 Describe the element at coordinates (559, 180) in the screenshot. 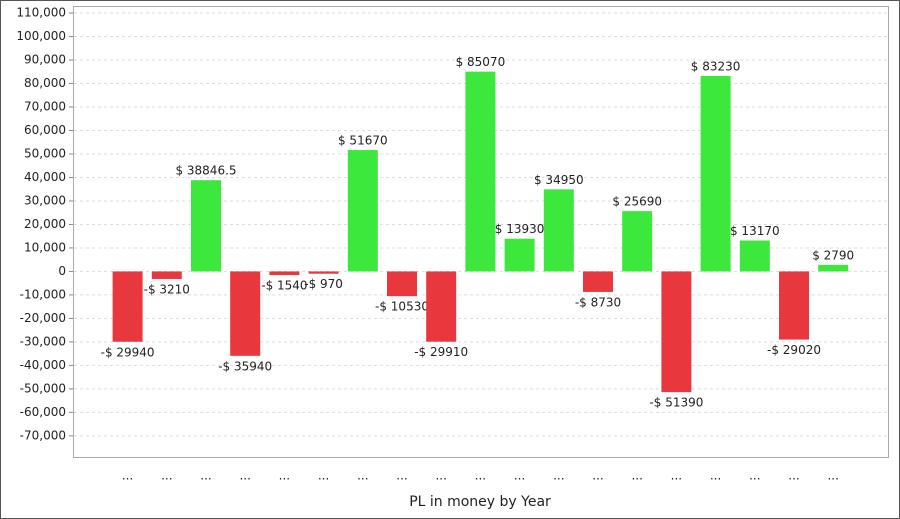

I see `value-label: $ 34950` at that location.